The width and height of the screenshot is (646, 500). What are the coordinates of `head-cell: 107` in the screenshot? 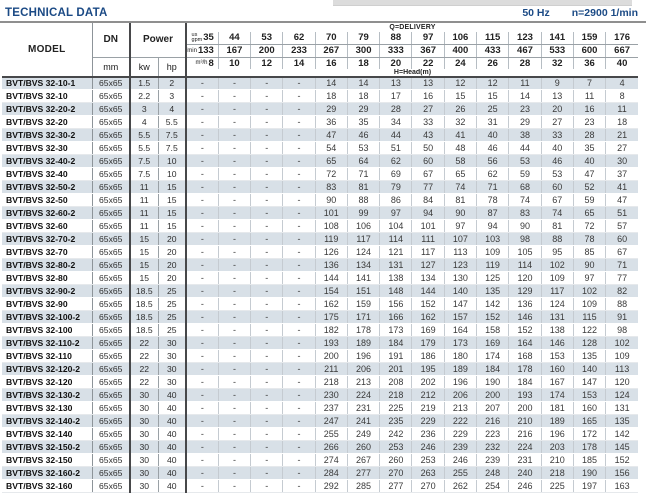 It's located at (460, 239).